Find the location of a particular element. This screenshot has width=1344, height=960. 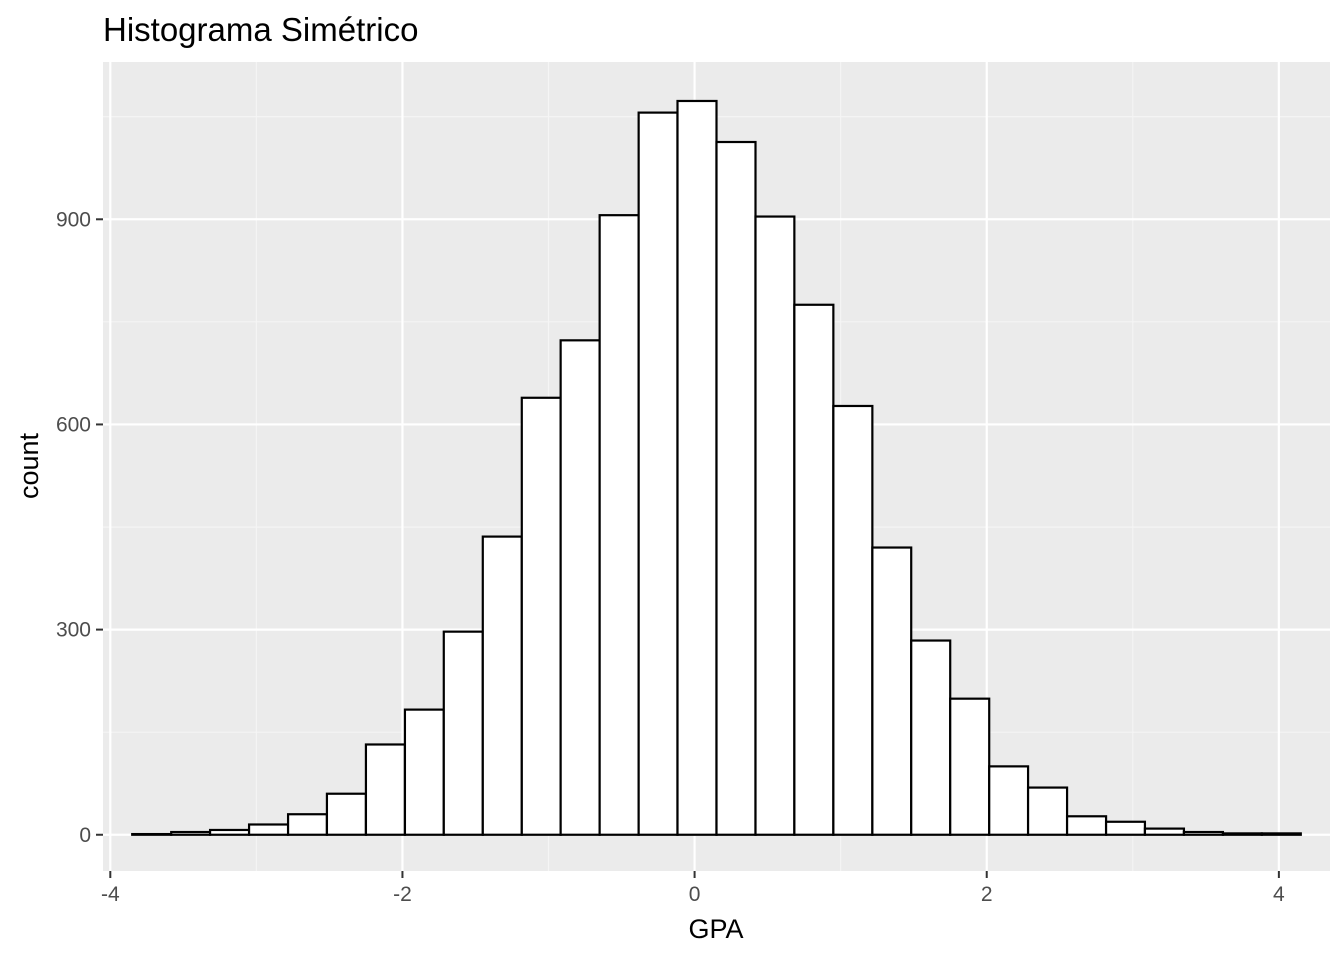

x-axis-title: GPA is located at coordinates (715, 929).